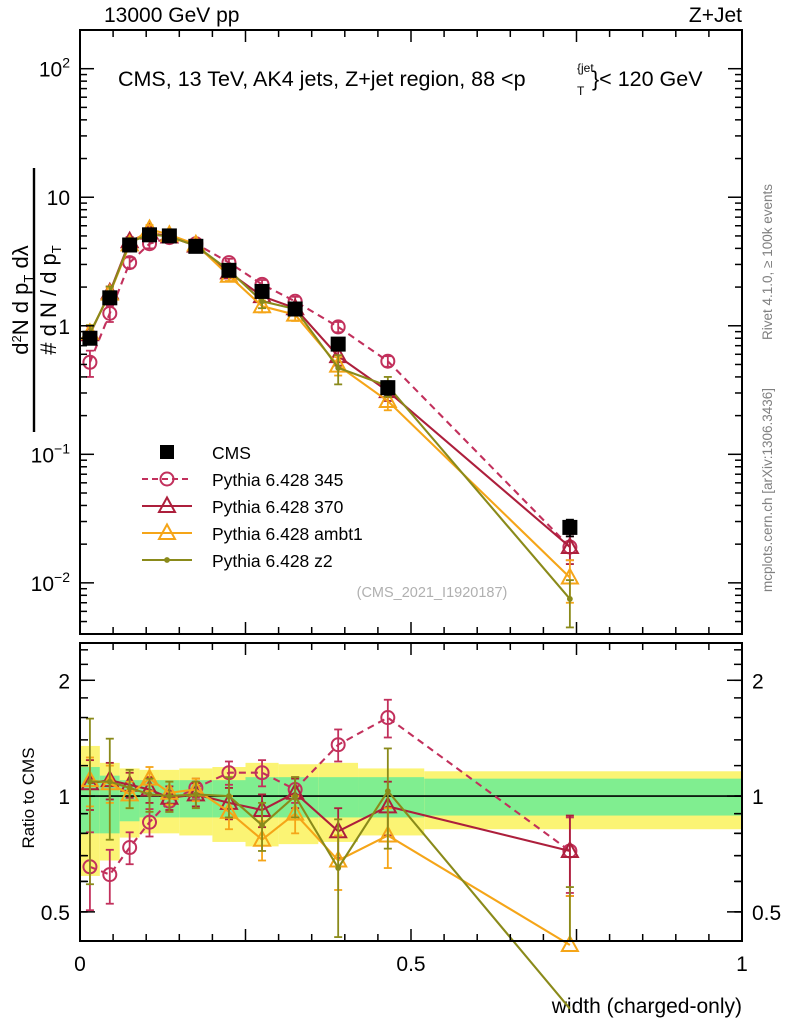 The width and height of the screenshot is (786, 1024). I want to click on legend-marker-ambt1, so click(167, 531).